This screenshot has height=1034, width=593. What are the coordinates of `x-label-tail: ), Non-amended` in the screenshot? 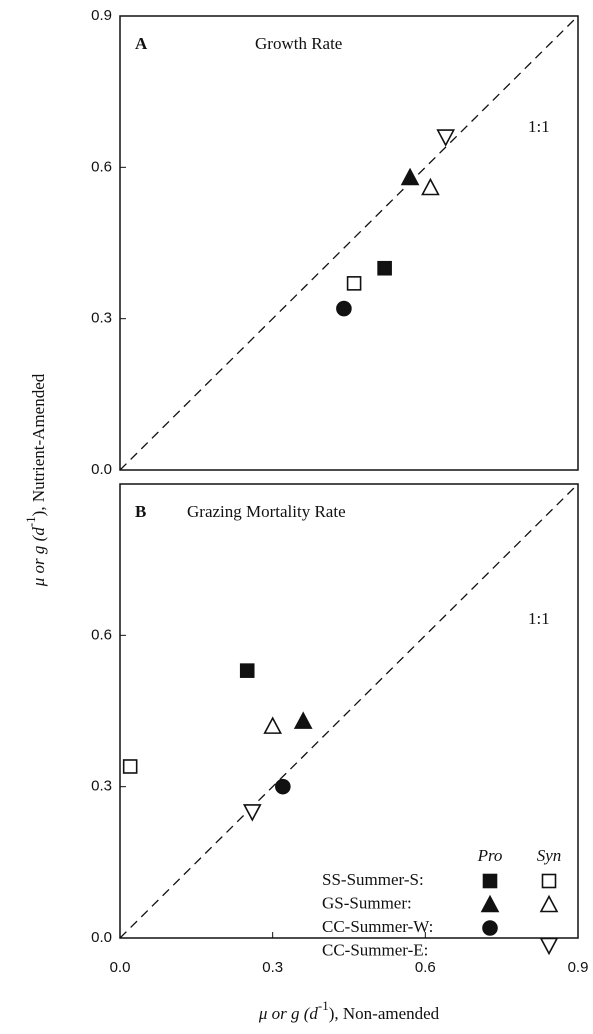 It's located at (384, 1013).